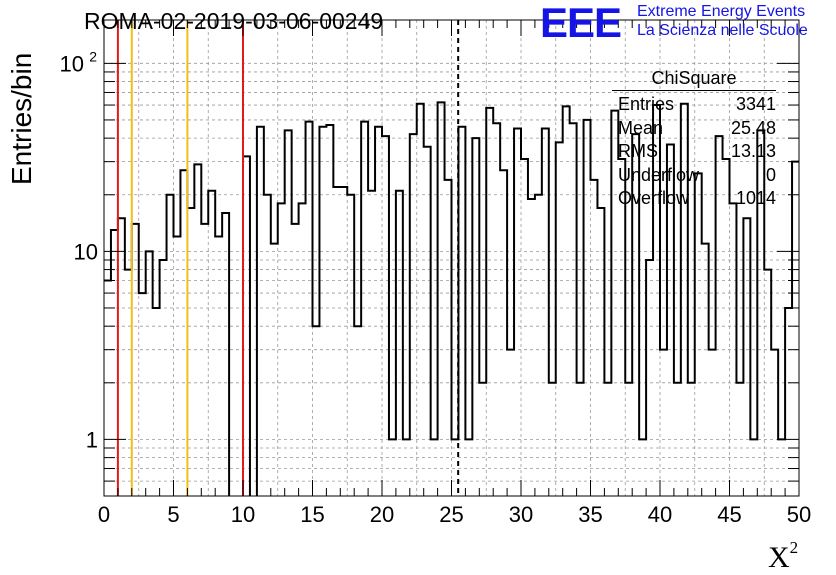 The width and height of the screenshot is (836, 575). I want to click on x-axis-label: X2, so click(783, 556).